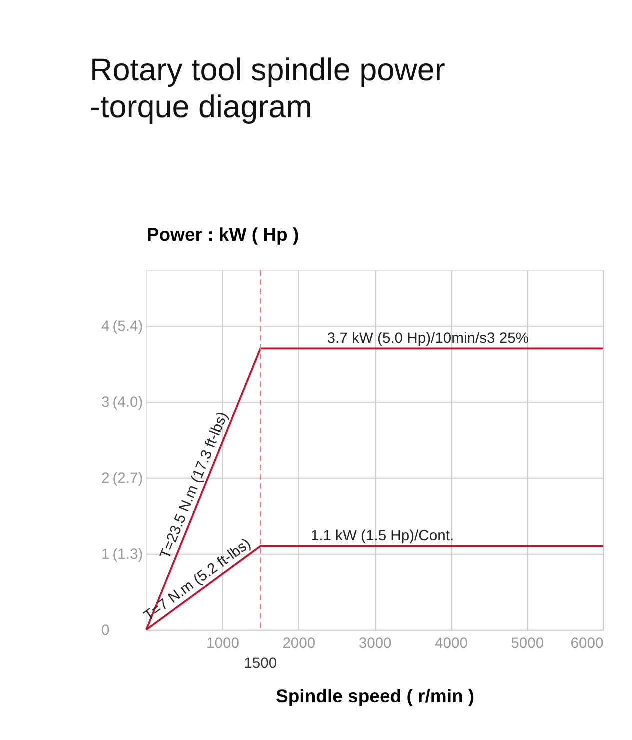 The width and height of the screenshot is (632, 740). What do you see at coordinates (527, 644) in the screenshot?
I see `x-tick-label: 5000` at bounding box center [527, 644].